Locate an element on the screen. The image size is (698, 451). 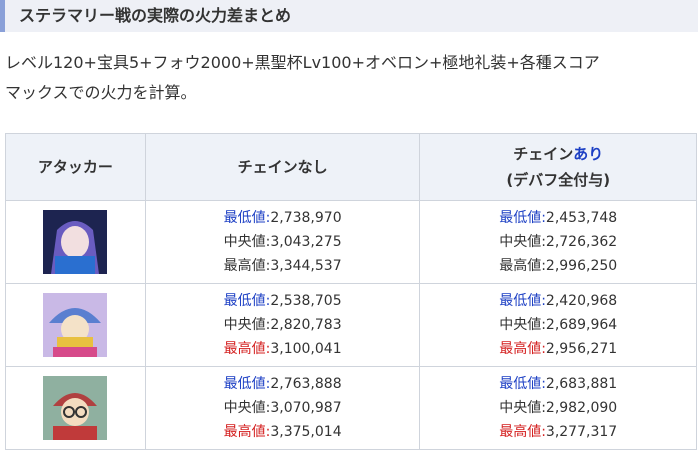
value-line: 中央値:2,982,090 is located at coordinates (558, 408).